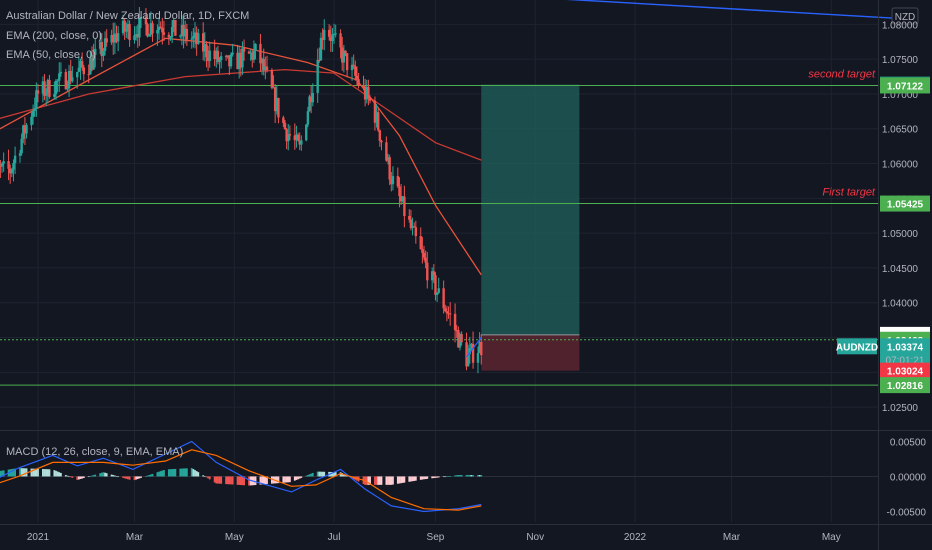  What do you see at coordinates (905, 360) in the screenshot?
I see `countdown-label: 07:01:21` at bounding box center [905, 360].